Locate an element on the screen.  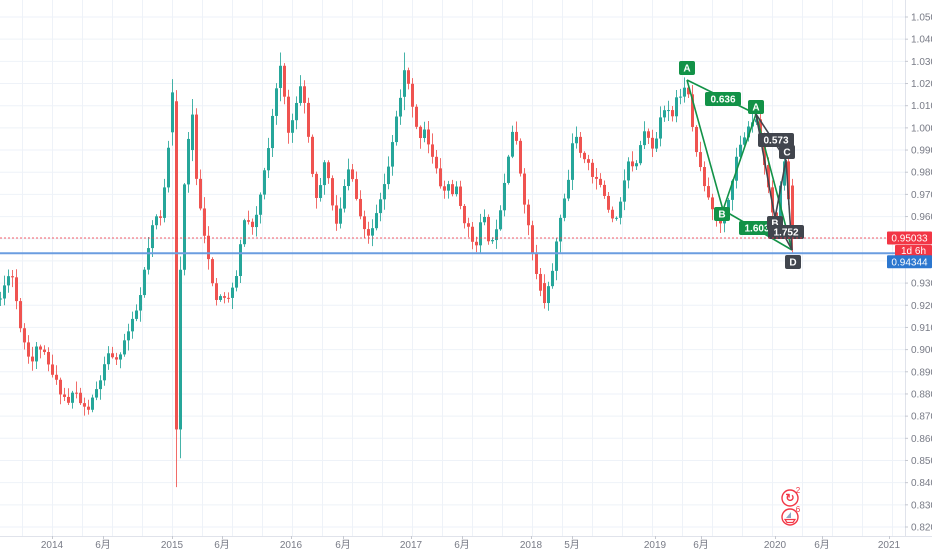
pattern-label-text: D is located at coordinates (792, 263).